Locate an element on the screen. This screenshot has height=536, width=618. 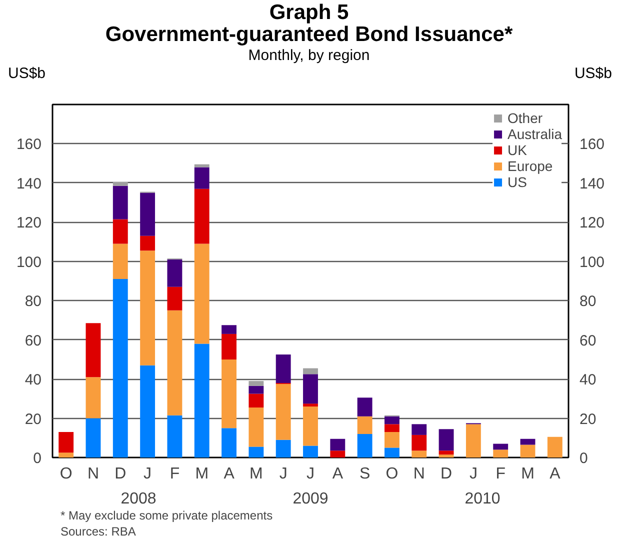
text: * May exclude some private placements is located at coordinates (166, 515).